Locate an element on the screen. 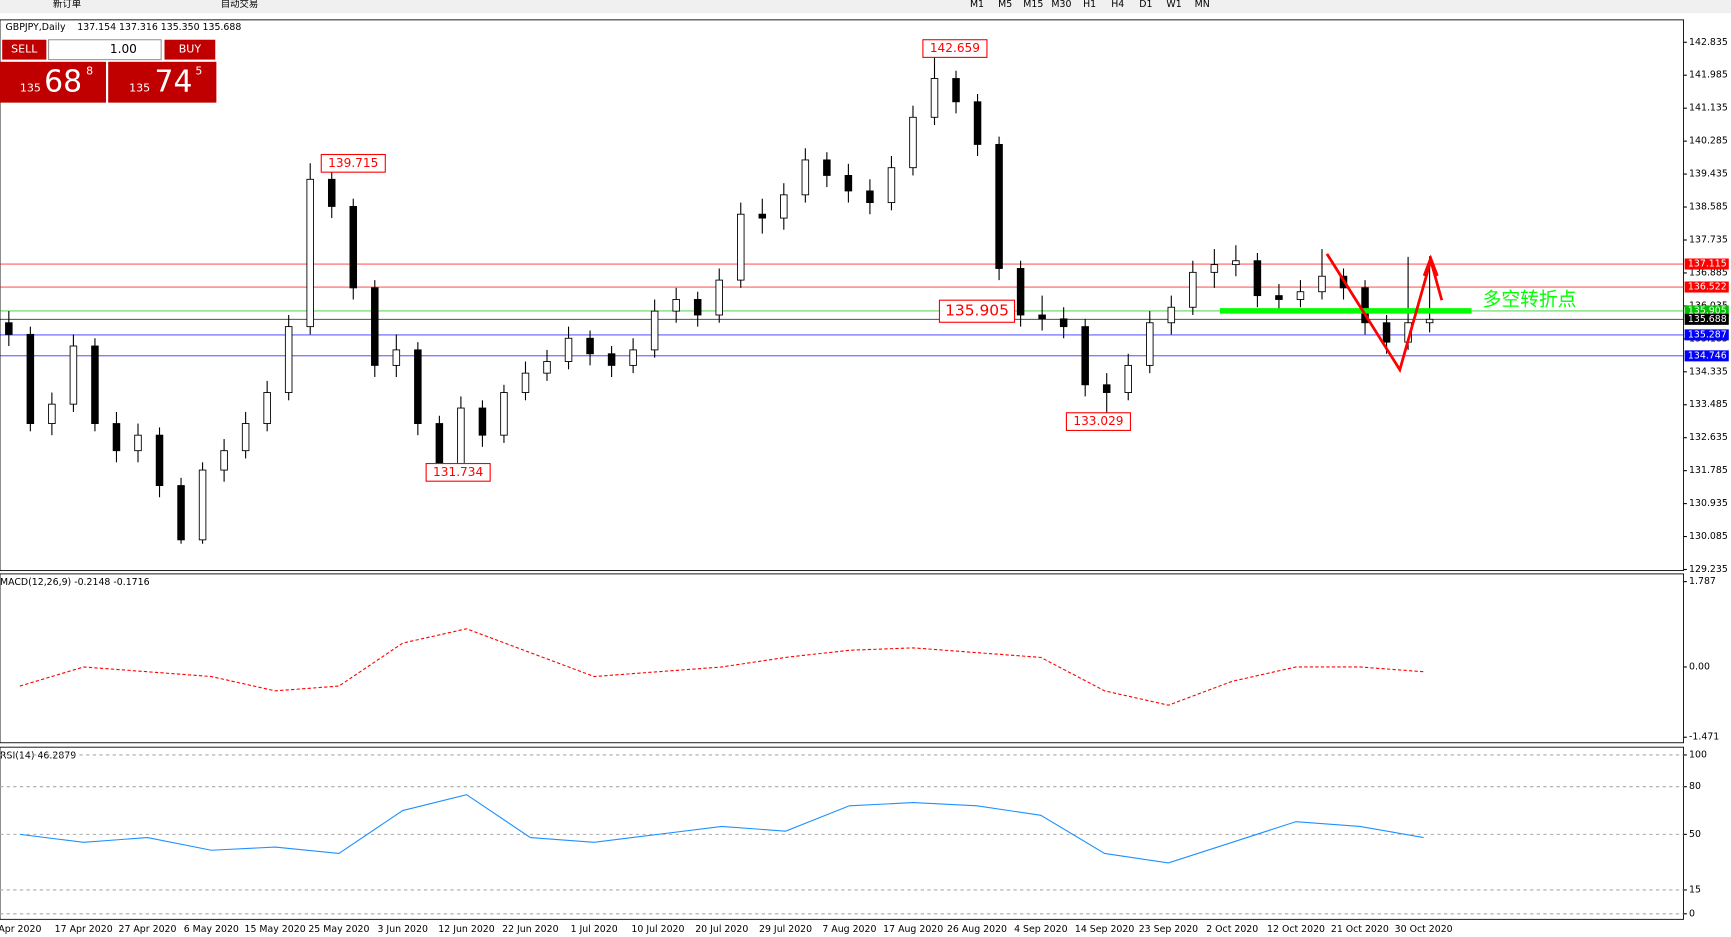  toolbar-button: 新订单 is located at coordinates (67, 5).